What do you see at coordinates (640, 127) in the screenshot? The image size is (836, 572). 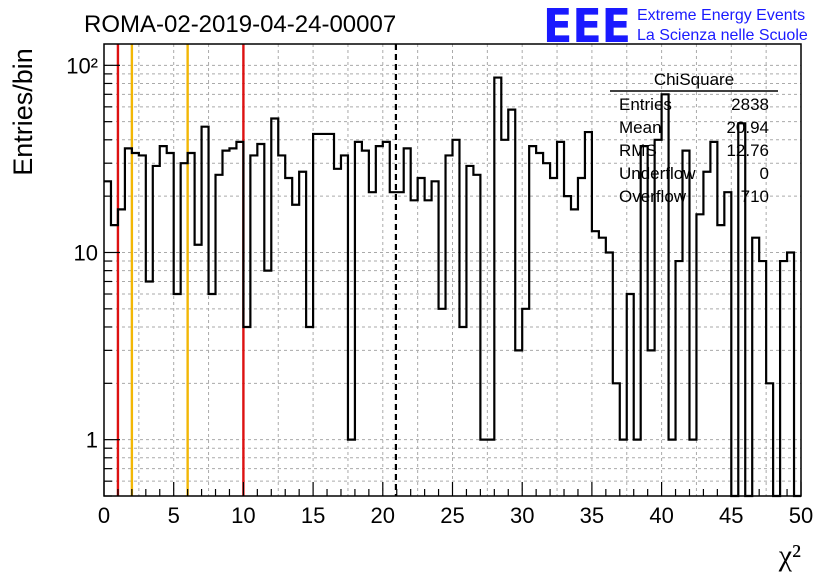 I see `stats-label-mean: Mean` at bounding box center [640, 127].